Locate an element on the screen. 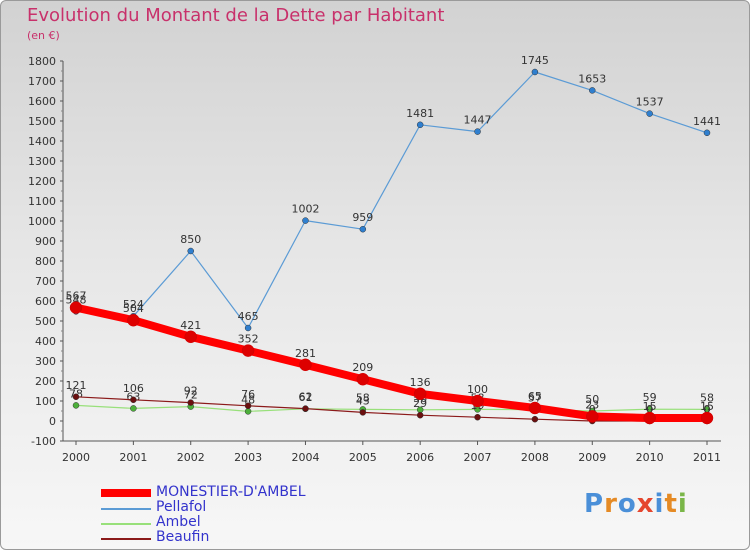  logo-letter: r is located at coordinates (611, 504).